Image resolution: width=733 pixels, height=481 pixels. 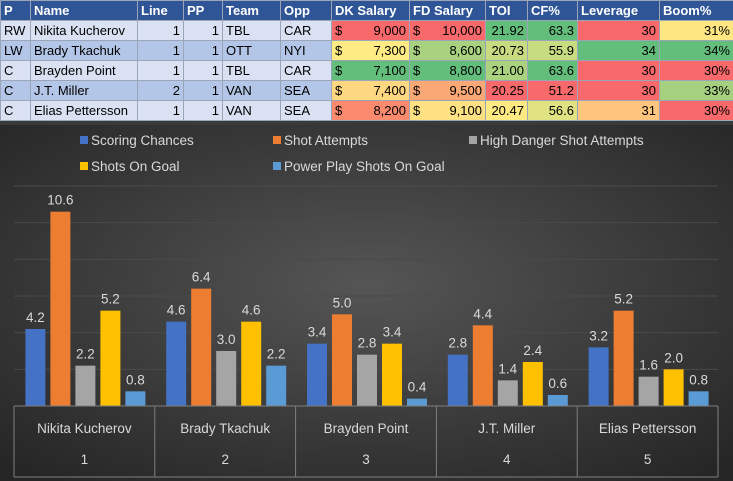 I want to click on cell-line: 2, so click(x=160, y=90).